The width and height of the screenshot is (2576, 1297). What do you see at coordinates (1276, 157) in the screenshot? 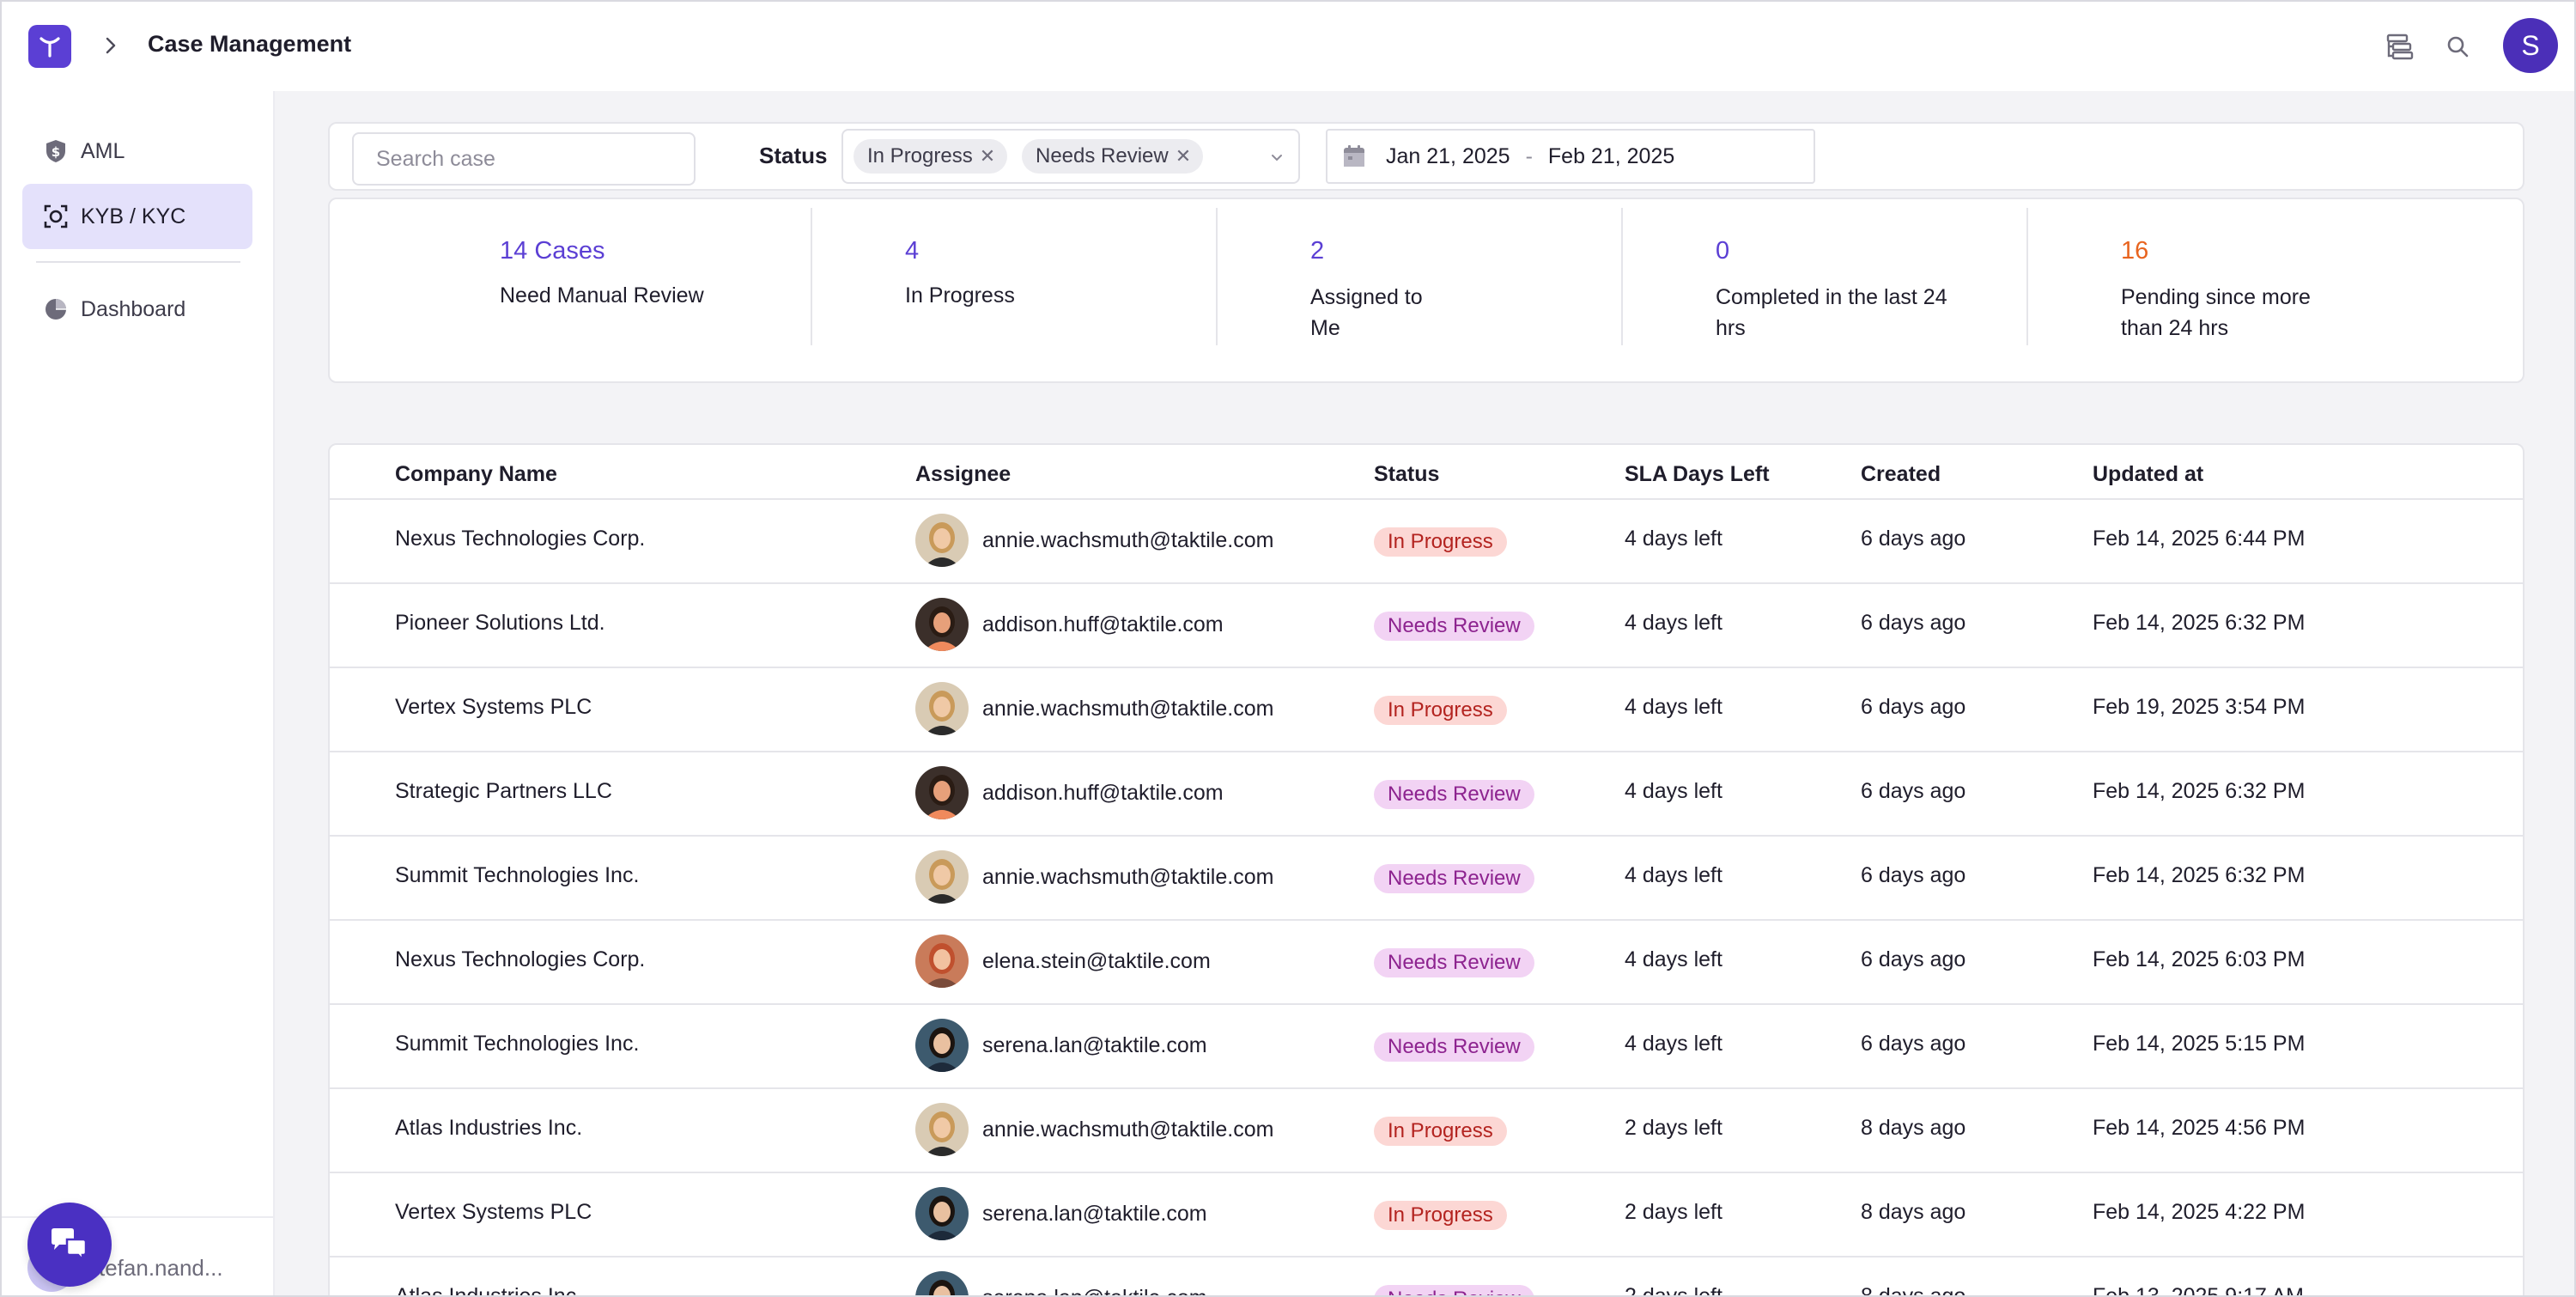
I see `chevron-down-icon` at bounding box center [1276, 157].